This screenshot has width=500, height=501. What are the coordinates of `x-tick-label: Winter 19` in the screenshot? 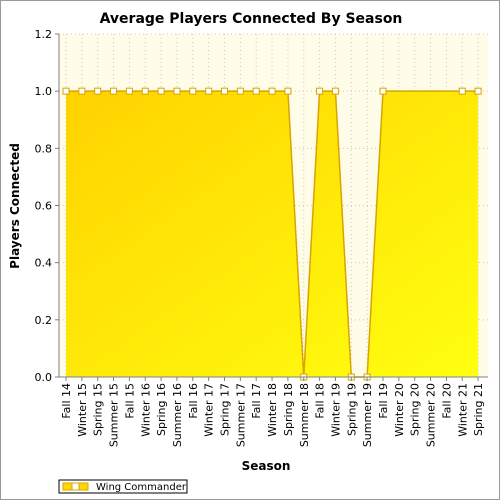 It's located at (335, 410).